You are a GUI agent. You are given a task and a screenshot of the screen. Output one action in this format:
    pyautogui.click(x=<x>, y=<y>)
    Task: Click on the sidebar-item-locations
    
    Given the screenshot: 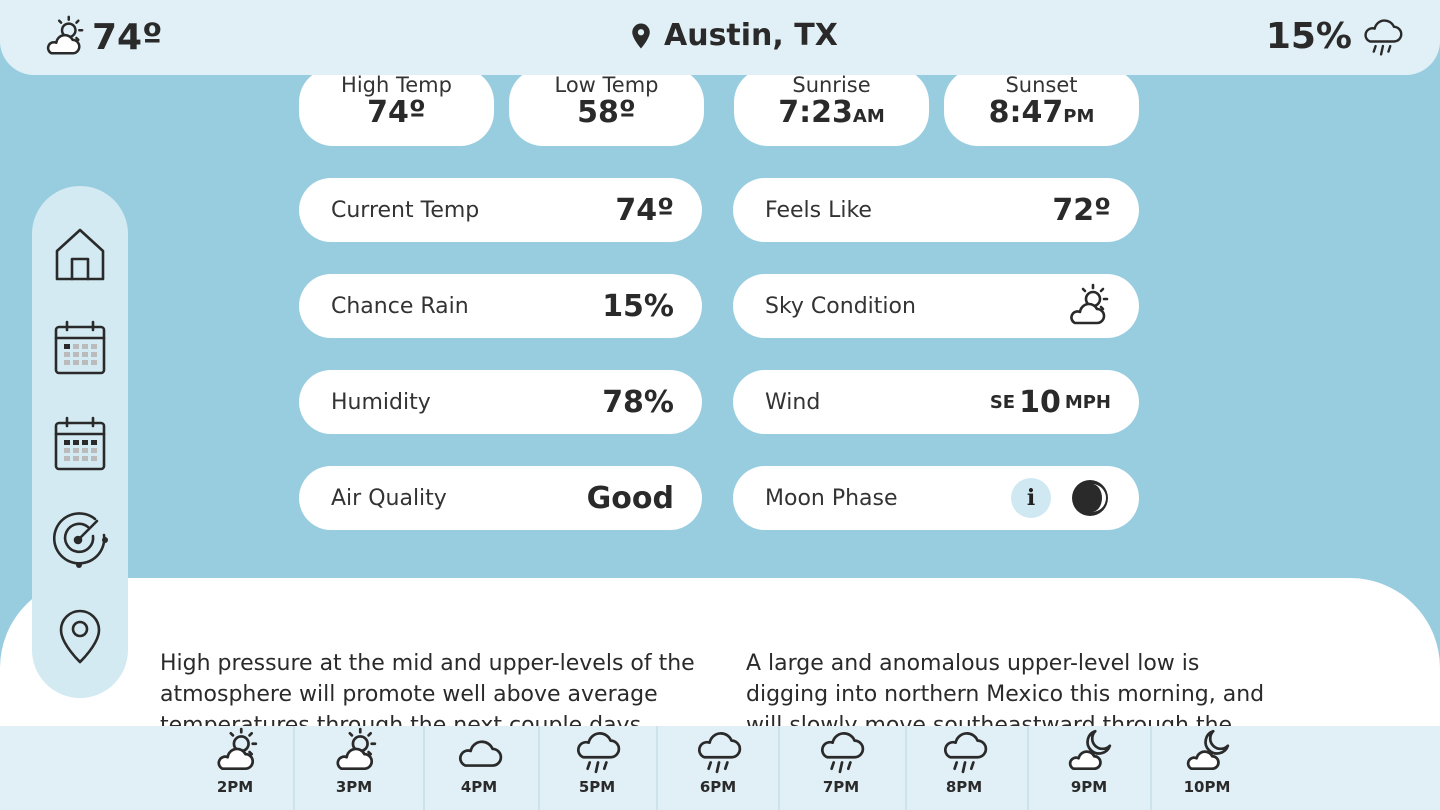 What is the action you would take?
    pyautogui.click(x=80, y=636)
    